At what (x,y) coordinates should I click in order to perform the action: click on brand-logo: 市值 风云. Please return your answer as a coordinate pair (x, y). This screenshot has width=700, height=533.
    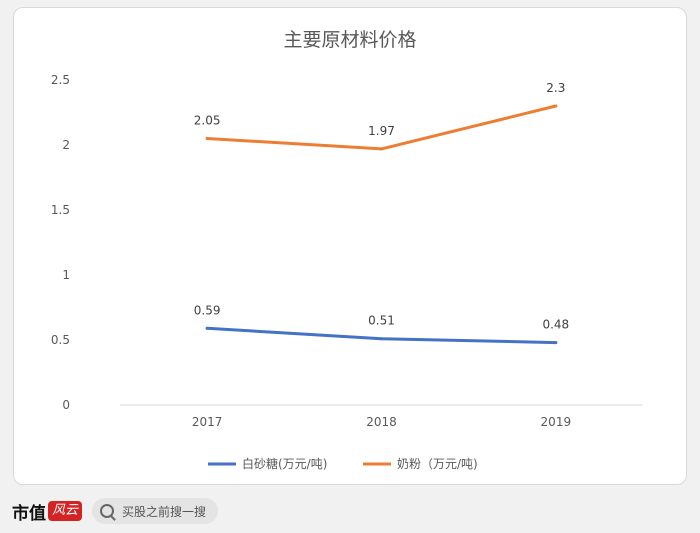
    Looking at the image, I should click on (47, 511).